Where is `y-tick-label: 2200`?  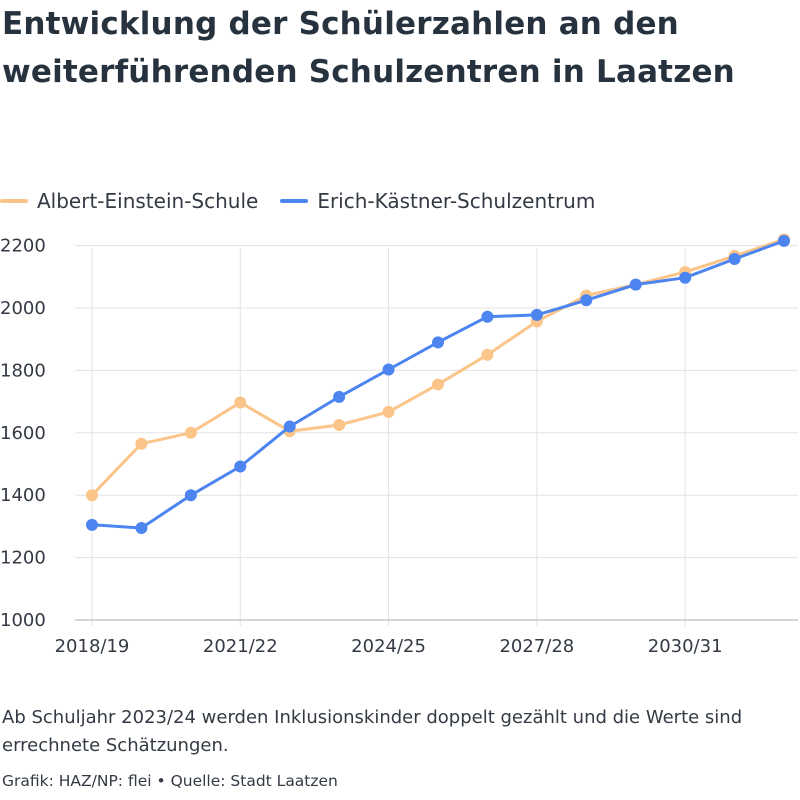
y-tick-label: 2200 is located at coordinates (23, 246).